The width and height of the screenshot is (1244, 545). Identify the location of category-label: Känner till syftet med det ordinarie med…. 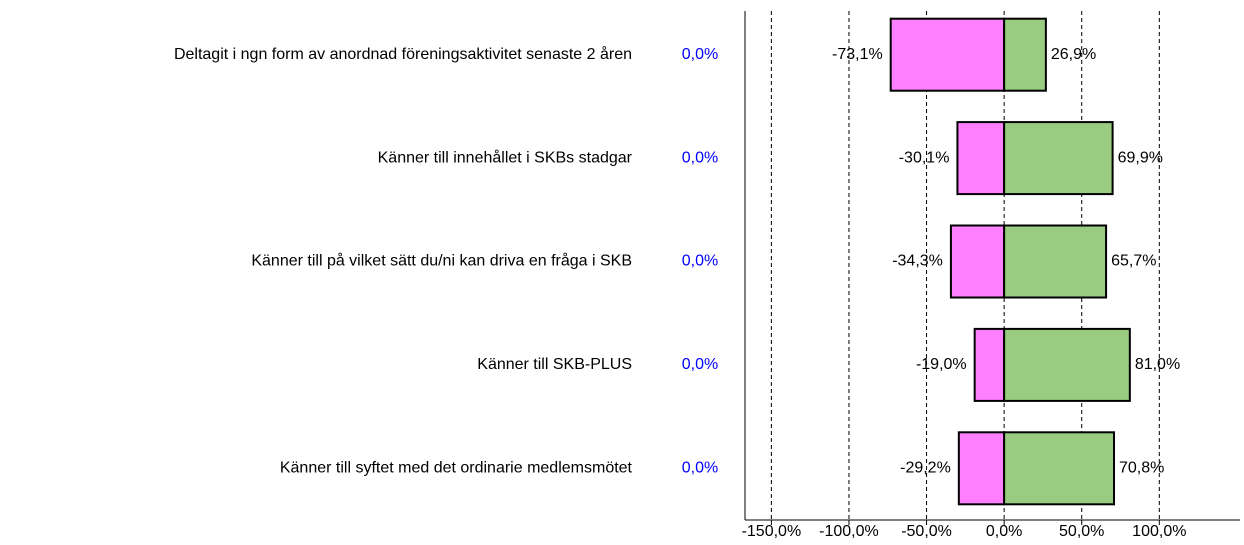
(456, 468).